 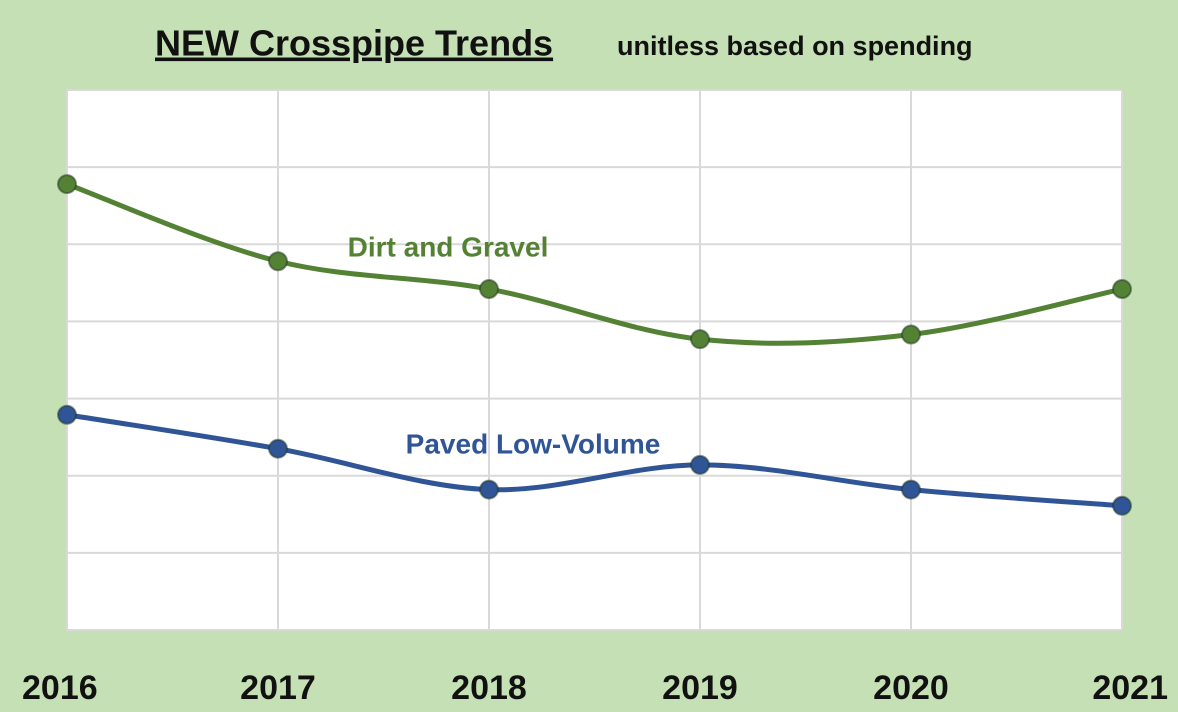 What do you see at coordinates (278, 688) in the screenshot?
I see `x-tick-label: 2017` at bounding box center [278, 688].